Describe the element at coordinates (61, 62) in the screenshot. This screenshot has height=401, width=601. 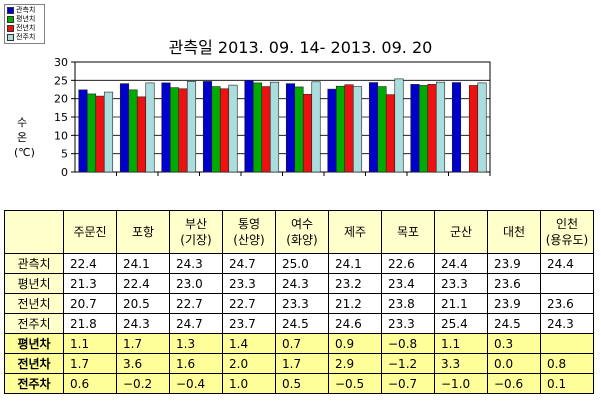
I see `y-tick-label: 30` at that location.